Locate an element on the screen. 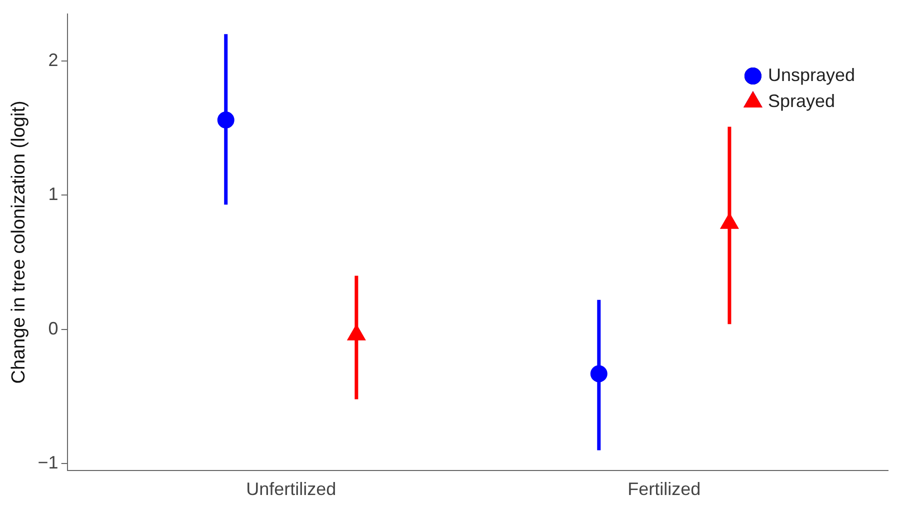 Image resolution: width=899 pixels, height=506 pixels. y-axis-title: Change in tree colonization (logit) is located at coordinates (19, 242).